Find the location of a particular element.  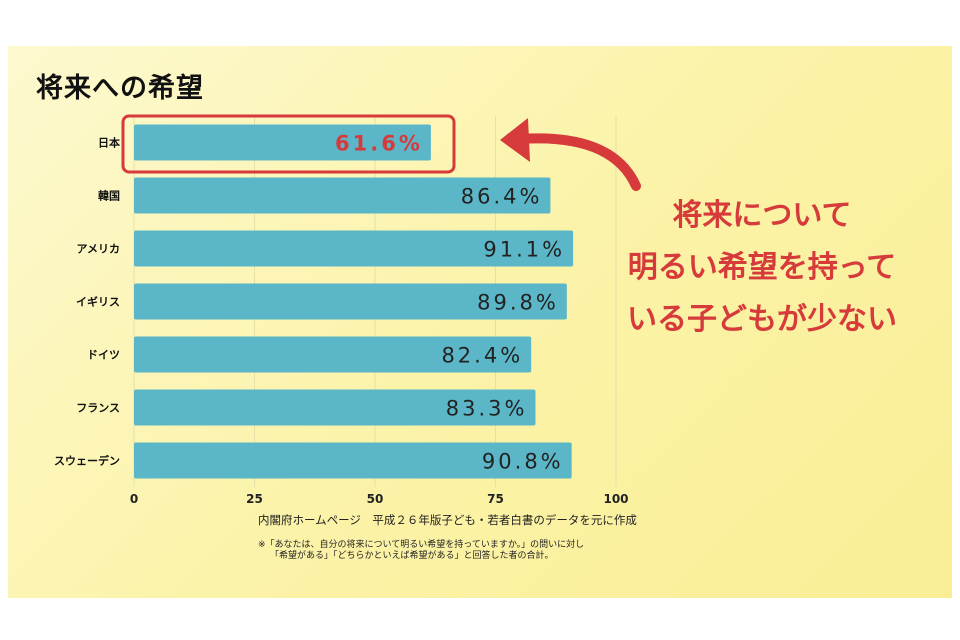

x-tick-label: 50 is located at coordinates (375, 499).